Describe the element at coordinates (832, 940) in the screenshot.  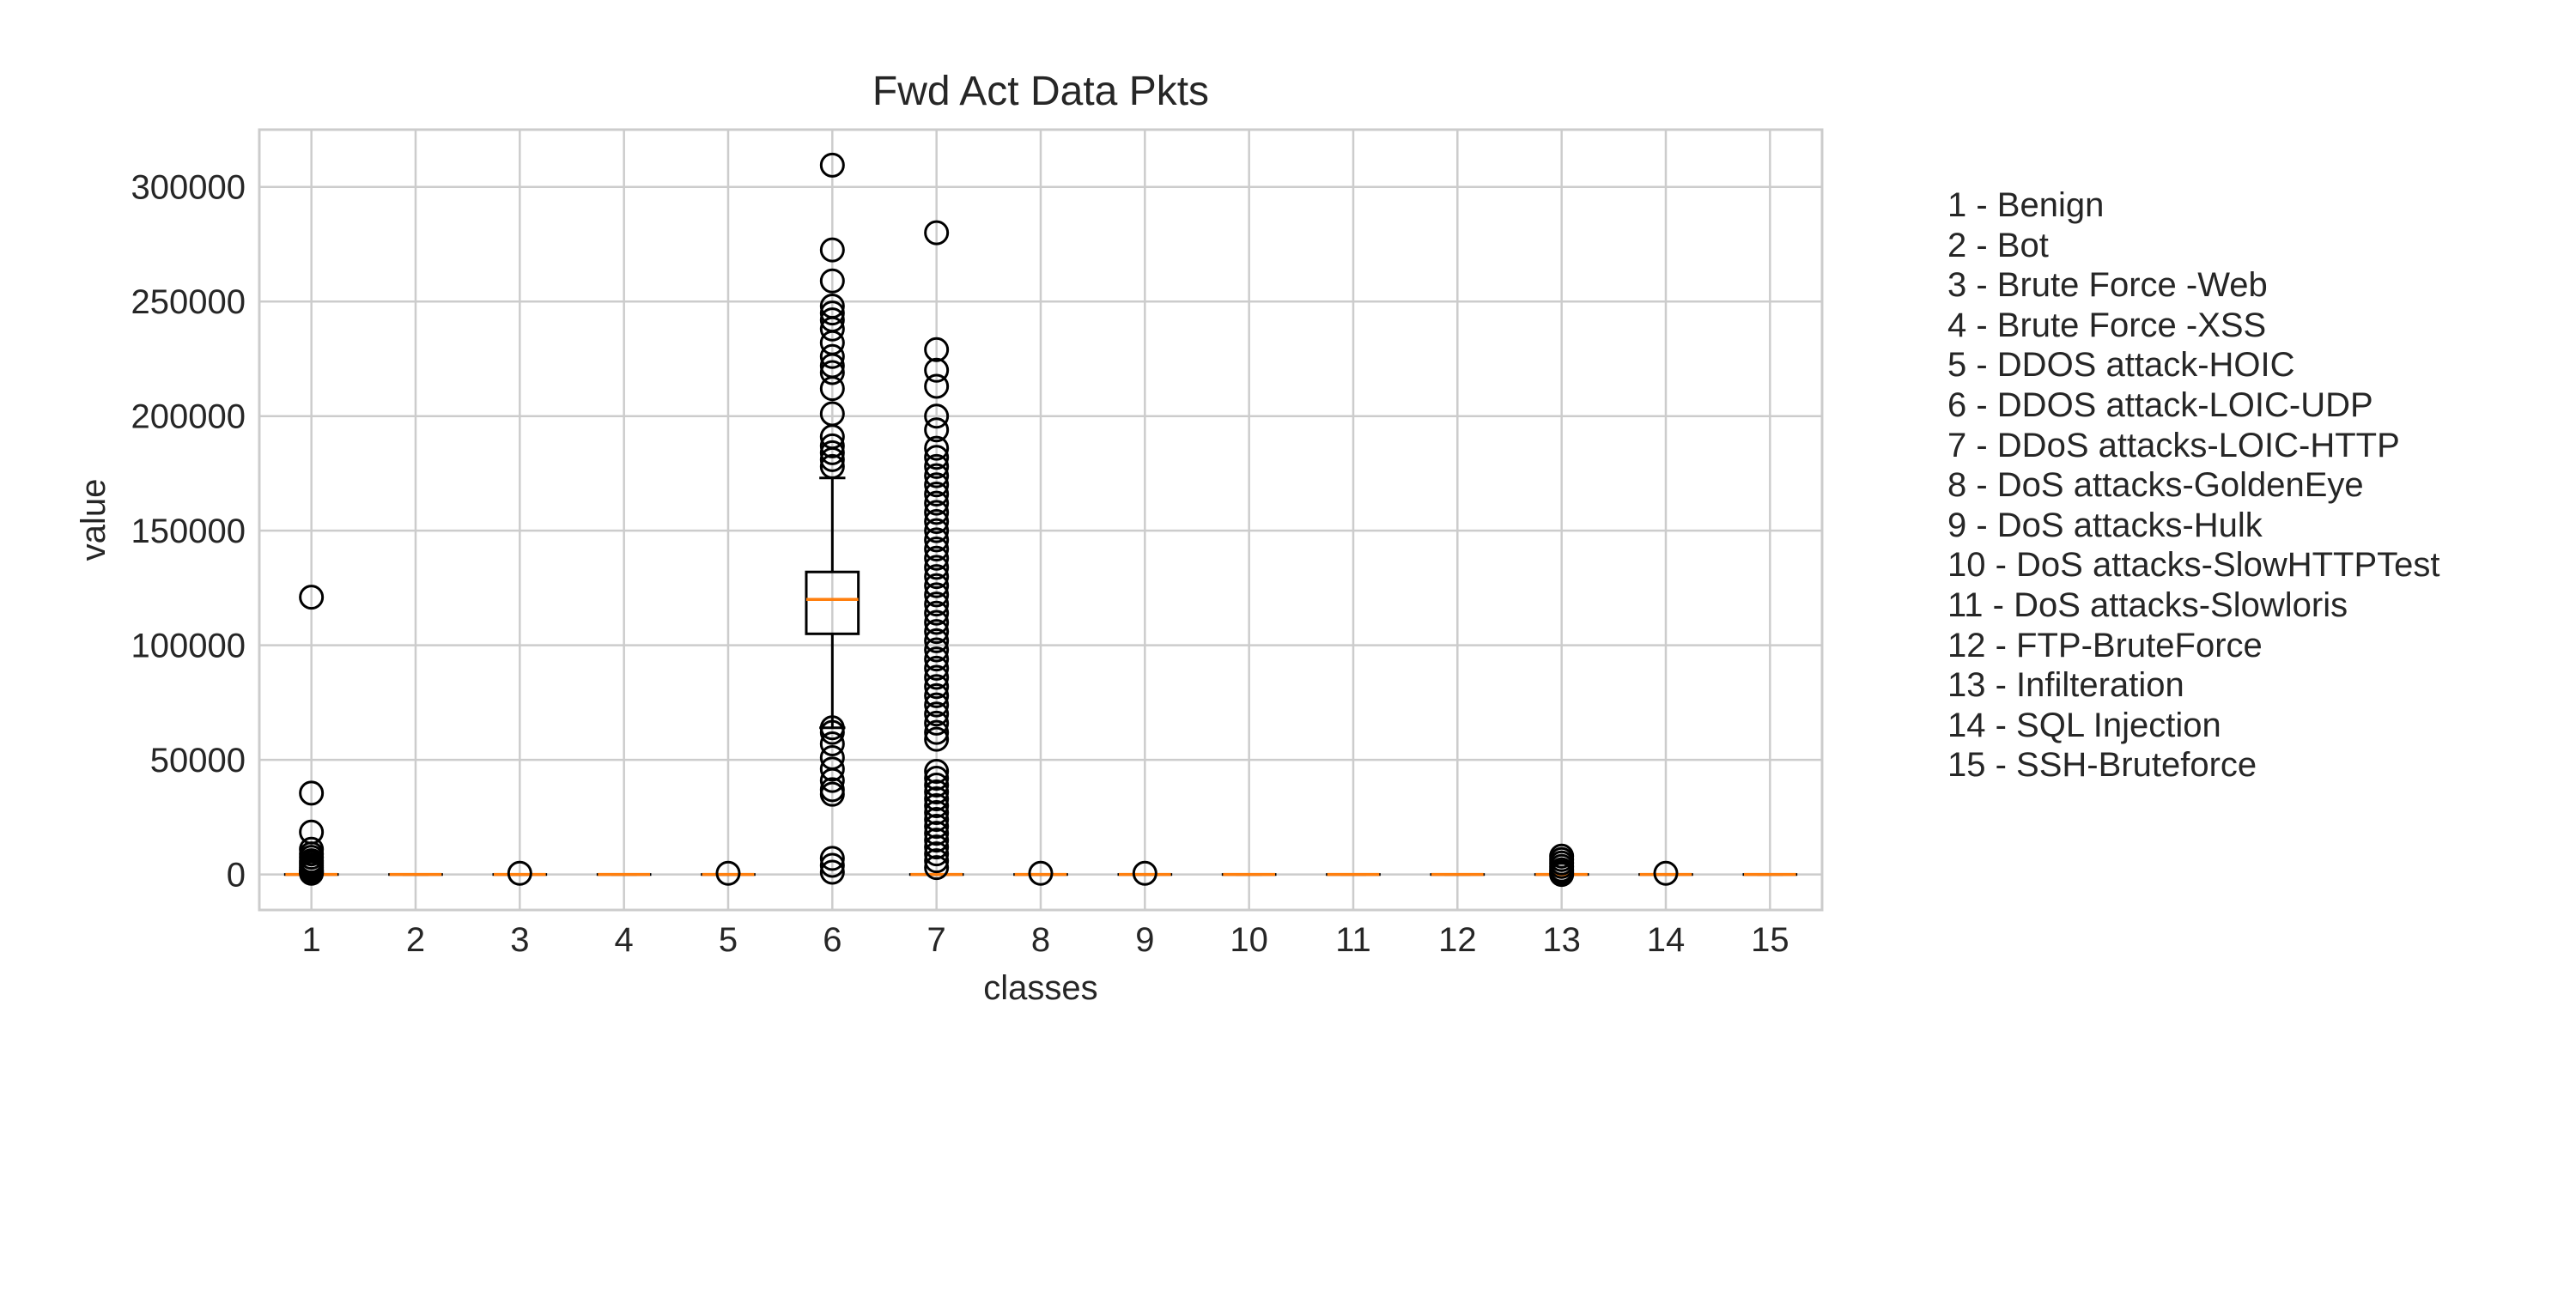
I see `x-tick-label: 6` at that location.